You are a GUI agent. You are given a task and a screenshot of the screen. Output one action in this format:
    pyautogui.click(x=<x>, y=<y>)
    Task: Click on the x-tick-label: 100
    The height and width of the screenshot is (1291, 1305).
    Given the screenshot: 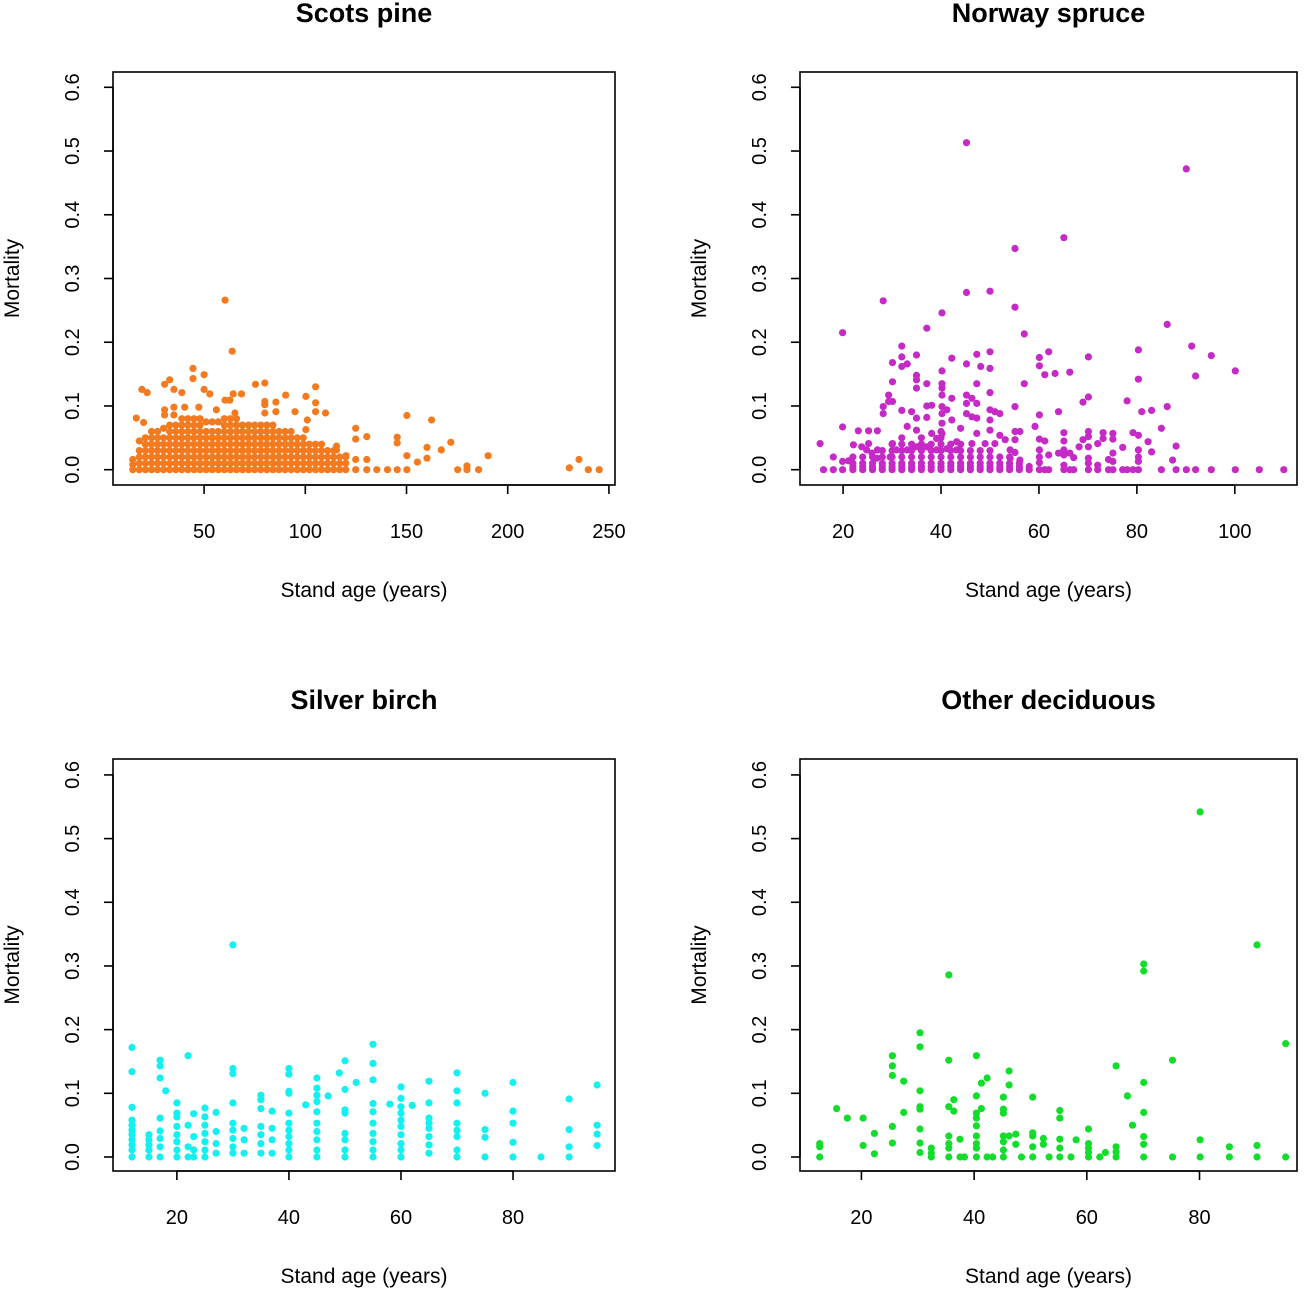 What is the action you would take?
    pyautogui.click(x=1234, y=532)
    